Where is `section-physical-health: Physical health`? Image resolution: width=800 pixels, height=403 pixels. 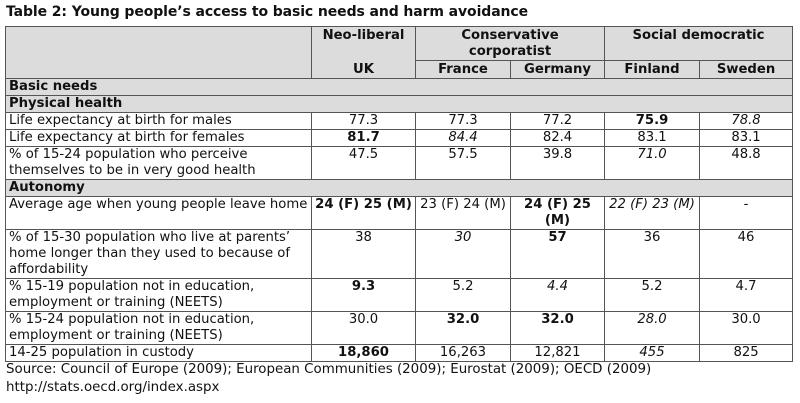 section-physical-health: Physical health is located at coordinates (399, 104).